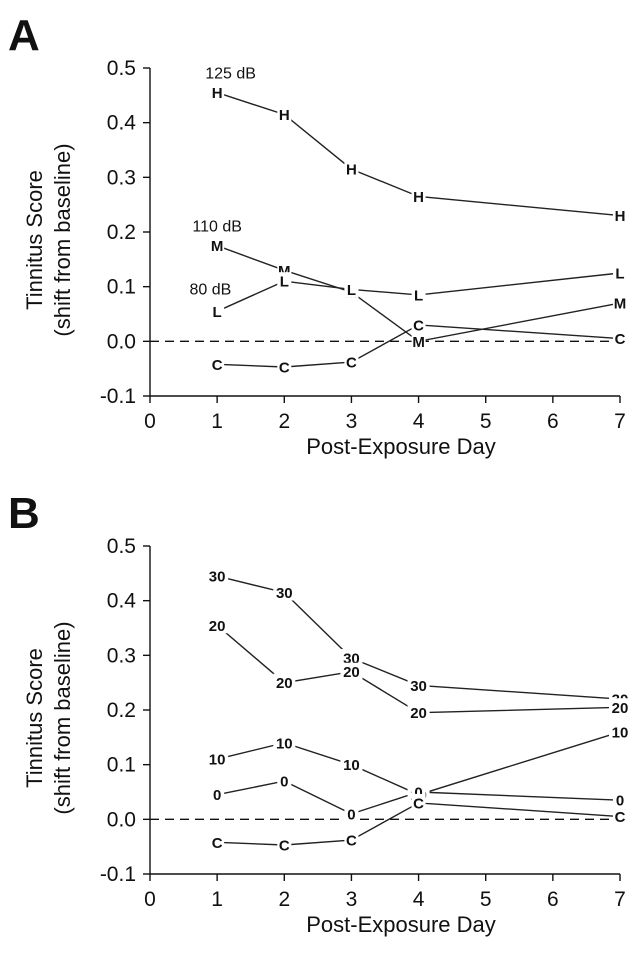  Describe the element at coordinates (121, 177) in the screenshot. I see `y-tick-label: 0.3` at that location.